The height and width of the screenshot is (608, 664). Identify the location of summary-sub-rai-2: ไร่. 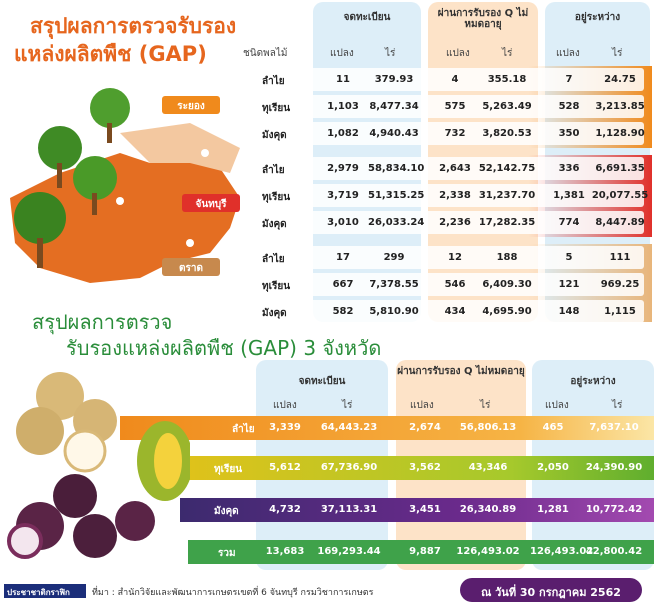
(485, 405).